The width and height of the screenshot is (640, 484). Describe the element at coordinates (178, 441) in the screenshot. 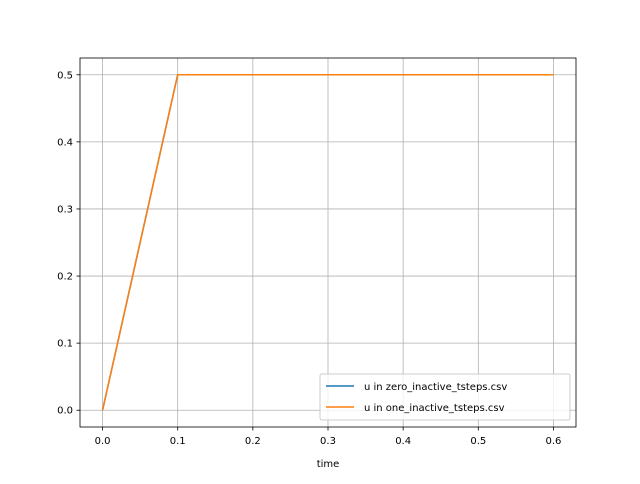

I see `x-tick-label: 0.1` at that location.